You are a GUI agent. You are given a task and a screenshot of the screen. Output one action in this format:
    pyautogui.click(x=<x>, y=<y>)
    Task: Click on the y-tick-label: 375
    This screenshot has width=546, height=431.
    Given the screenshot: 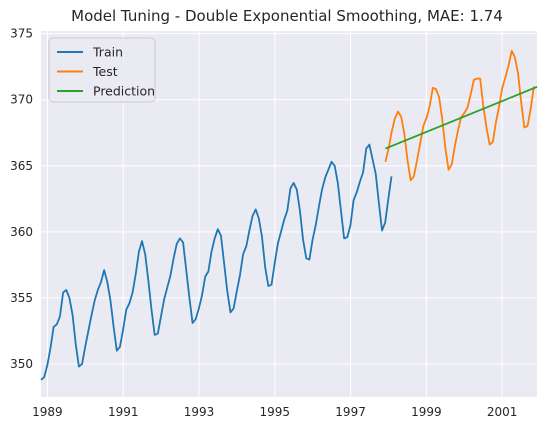 What is the action you would take?
    pyautogui.click(x=21, y=34)
    